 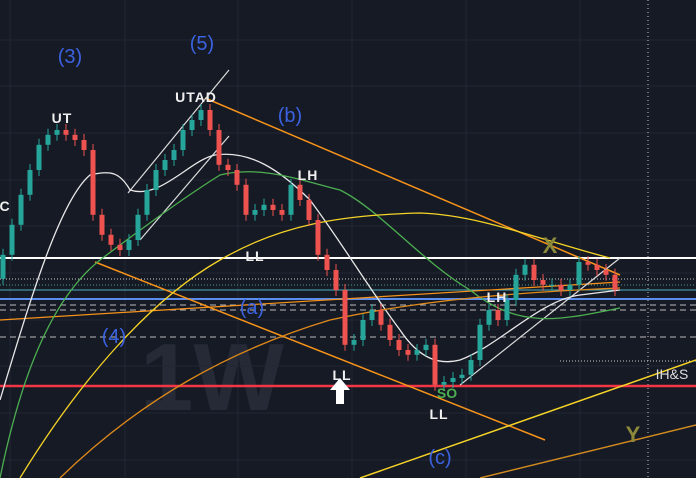 I want to click on channel-lower, so click(x=184, y=188).